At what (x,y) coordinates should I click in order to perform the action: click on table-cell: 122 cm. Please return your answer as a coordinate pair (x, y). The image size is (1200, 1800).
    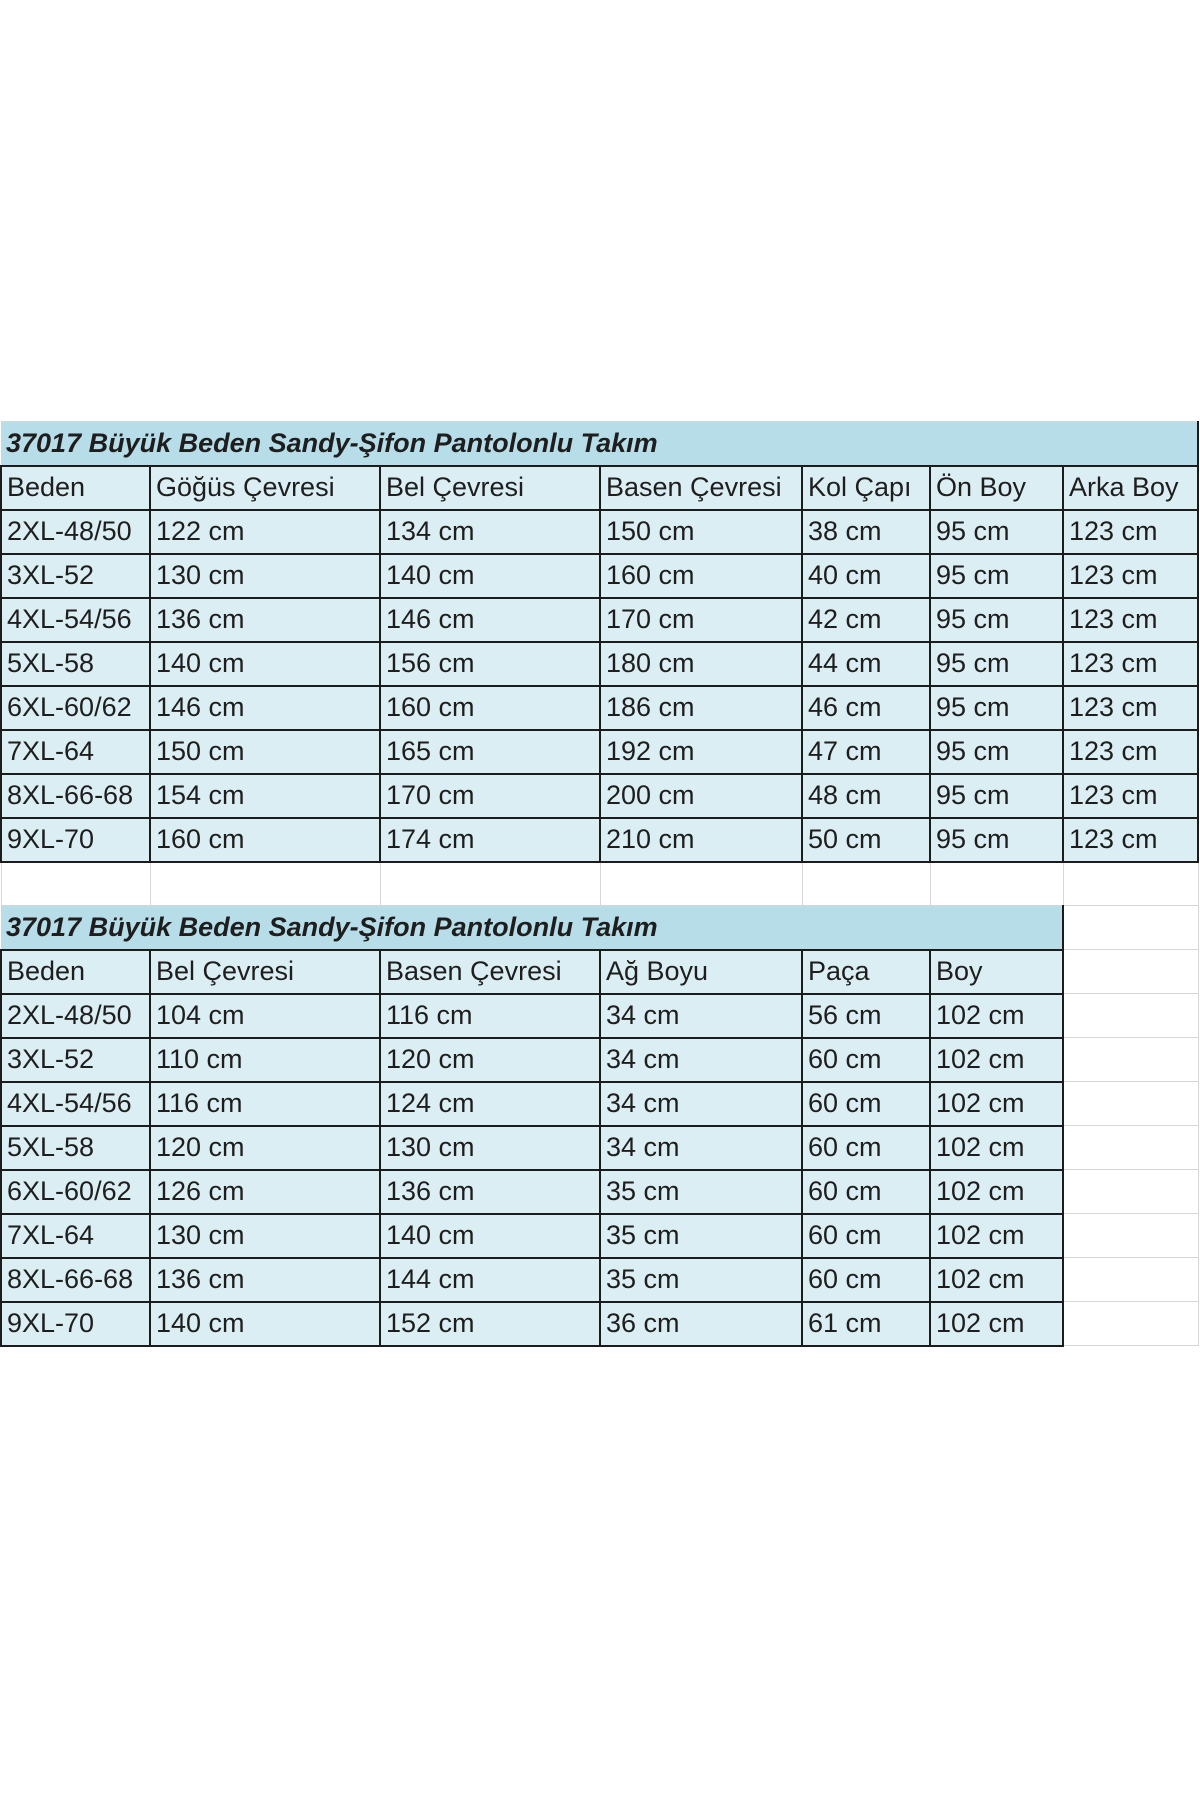
    Looking at the image, I should click on (265, 531).